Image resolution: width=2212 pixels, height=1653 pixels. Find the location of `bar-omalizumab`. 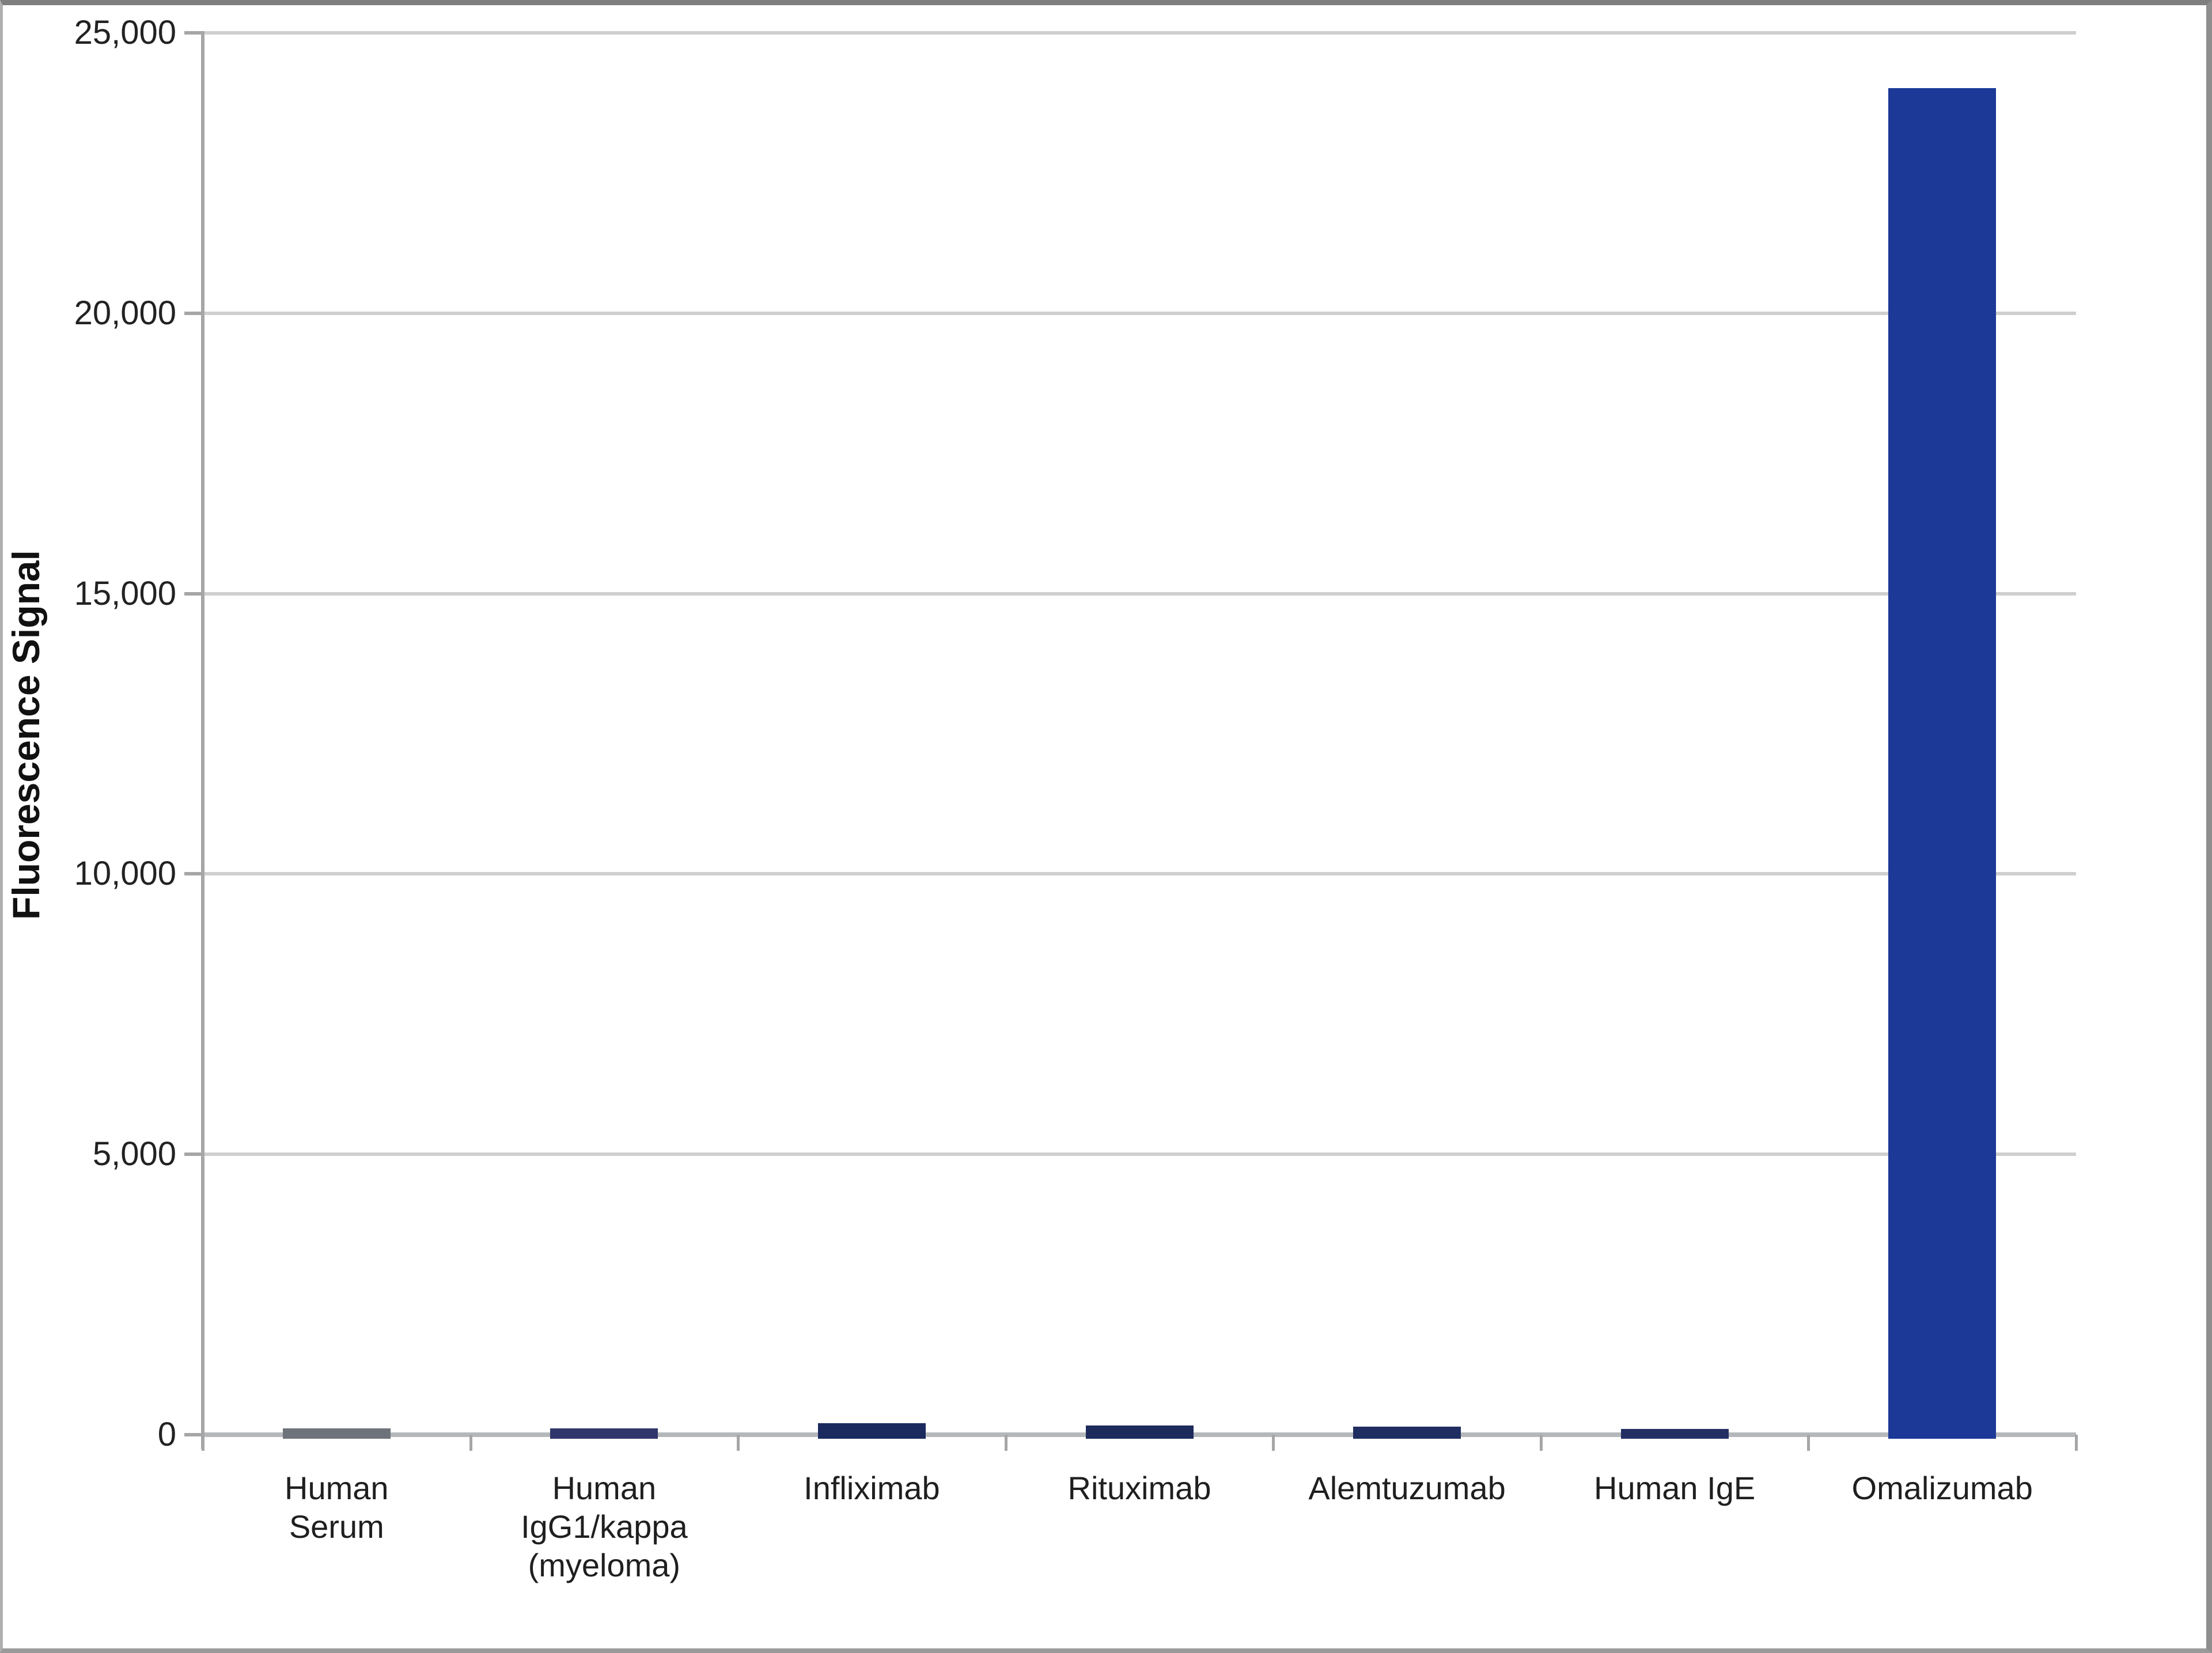

bar-omalizumab is located at coordinates (1942, 764).